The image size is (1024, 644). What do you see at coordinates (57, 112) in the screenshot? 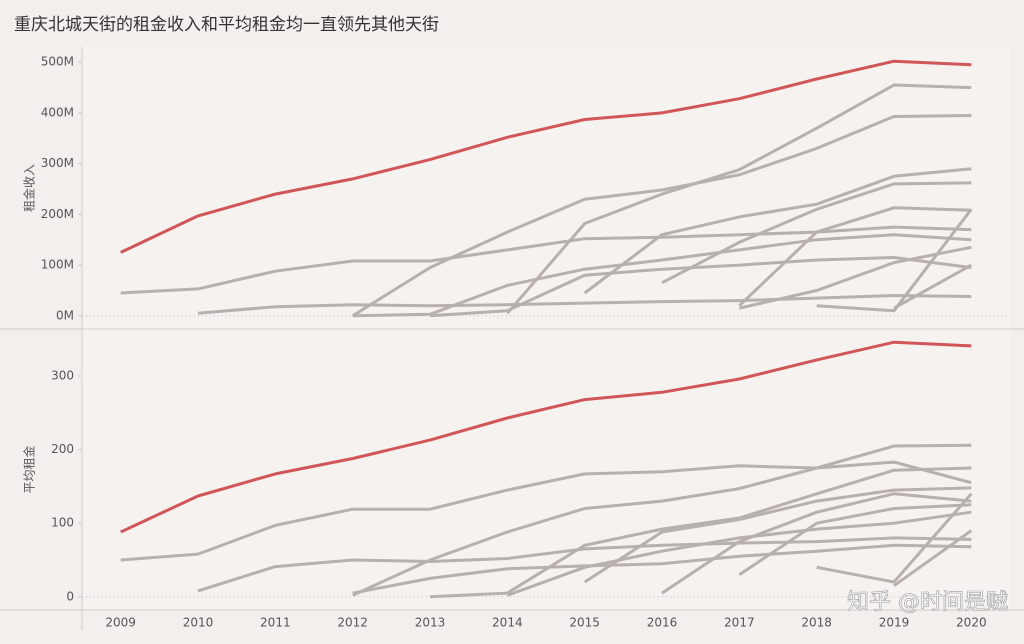
I see `y-tick-label: 400M` at bounding box center [57, 112].